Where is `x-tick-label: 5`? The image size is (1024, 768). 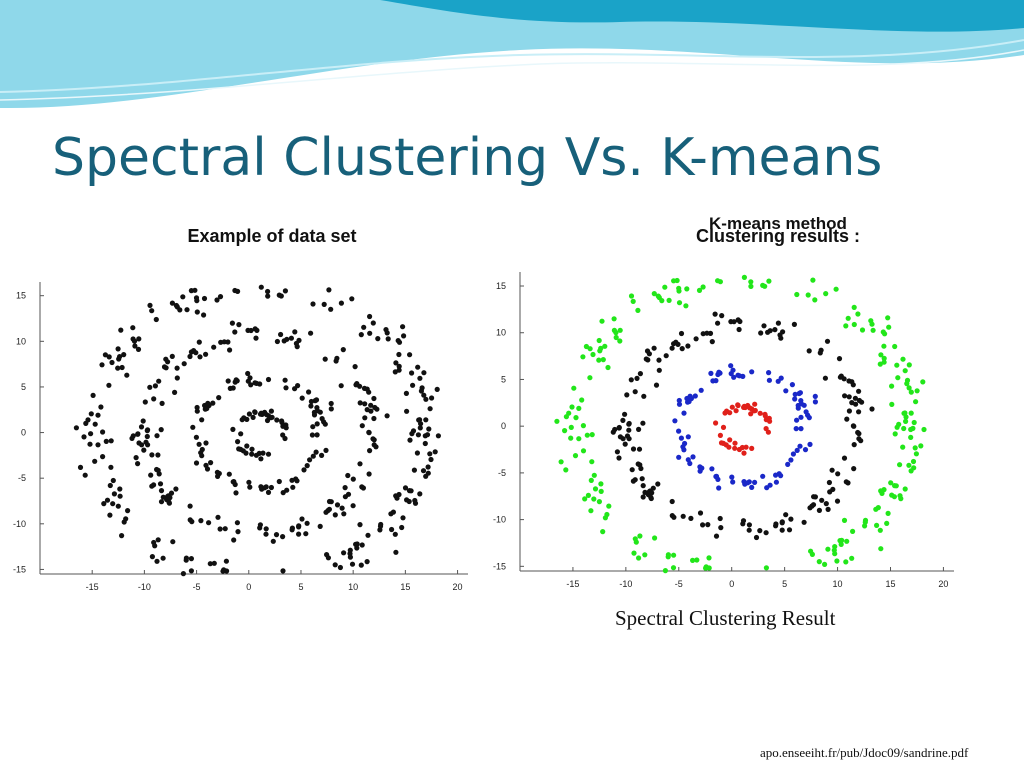
x-tick-label: 5 is located at coordinates (784, 584).